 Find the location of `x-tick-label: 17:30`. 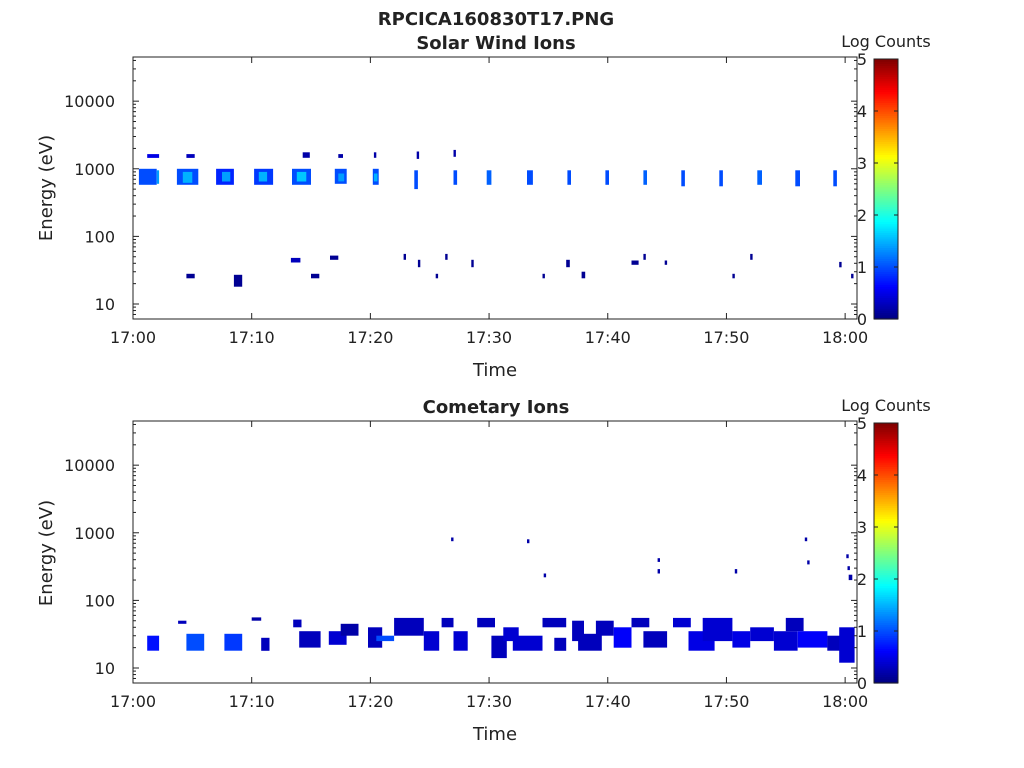

x-tick-label: 17:30 is located at coordinates (489, 701).